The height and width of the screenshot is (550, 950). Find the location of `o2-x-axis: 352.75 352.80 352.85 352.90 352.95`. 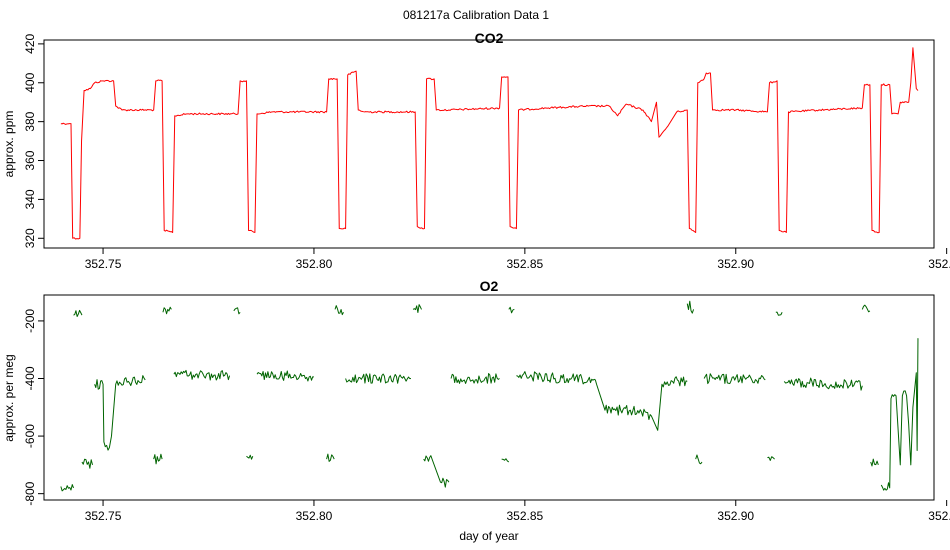

o2-x-axis: 352.75 352.80 352.85 352.90 352.95 is located at coordinates (517, 511).